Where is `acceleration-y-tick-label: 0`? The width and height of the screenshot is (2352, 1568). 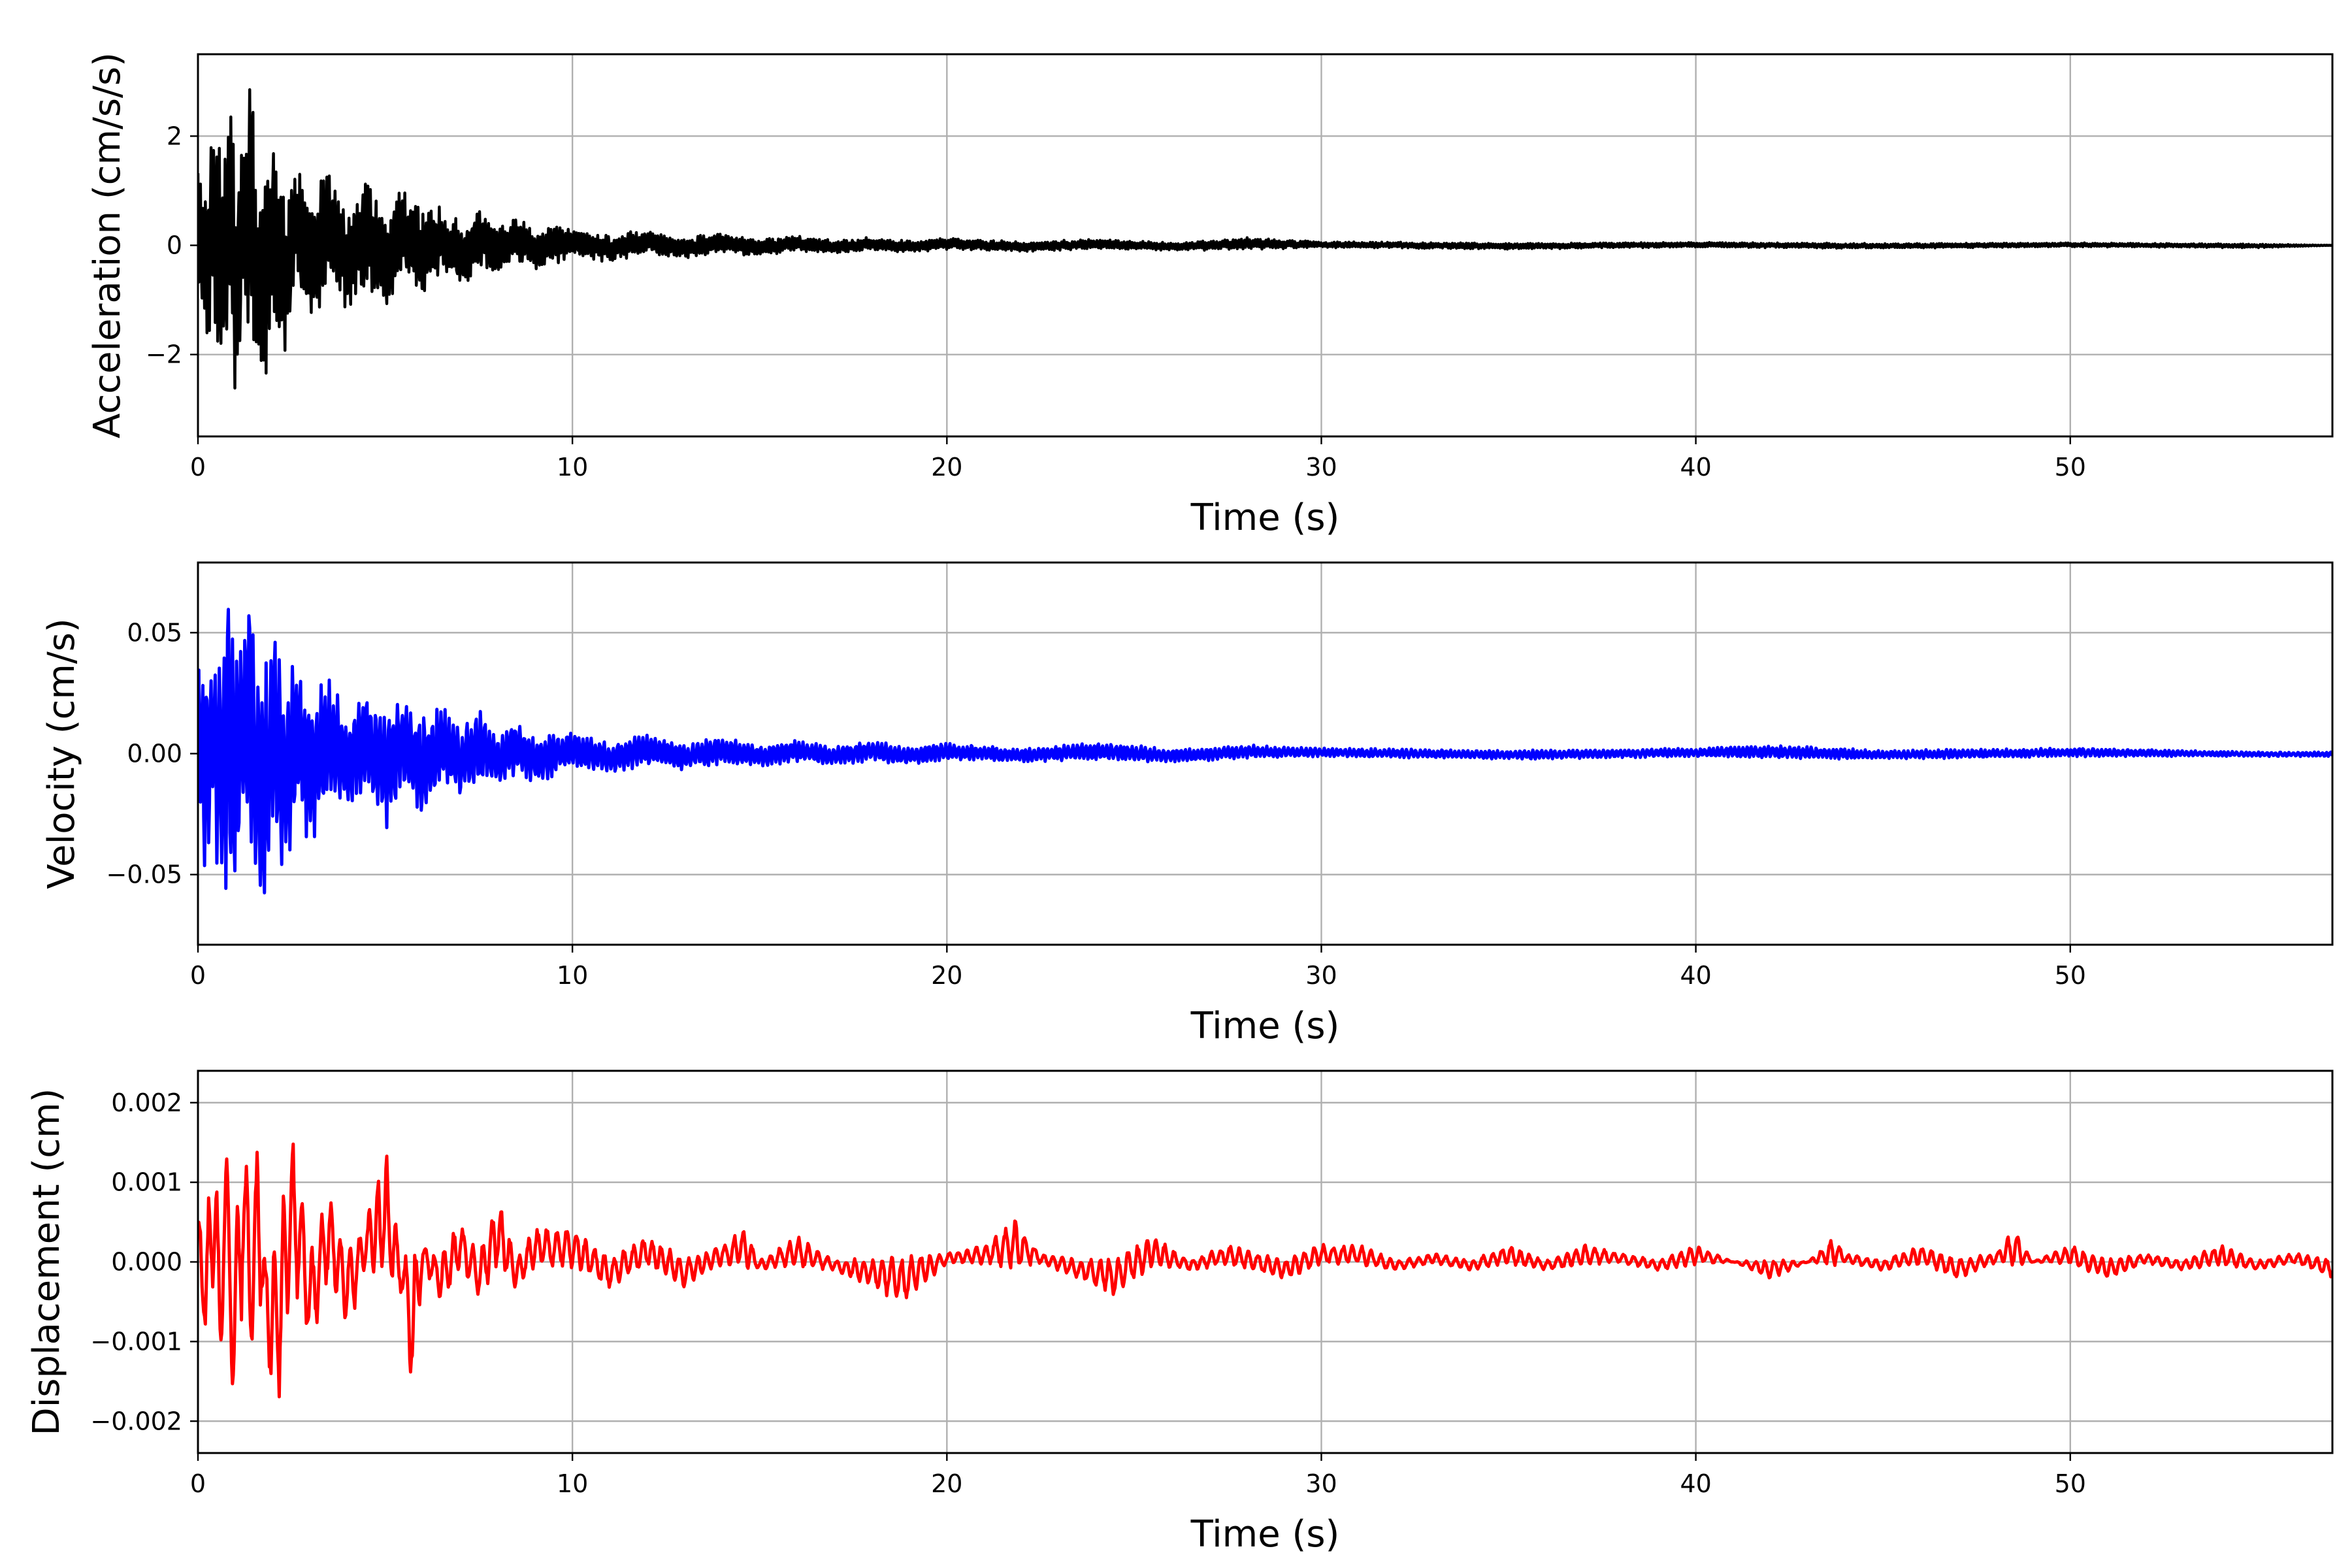 acceleration-y-tick-label: 0 is located at coordinates (174, 245).